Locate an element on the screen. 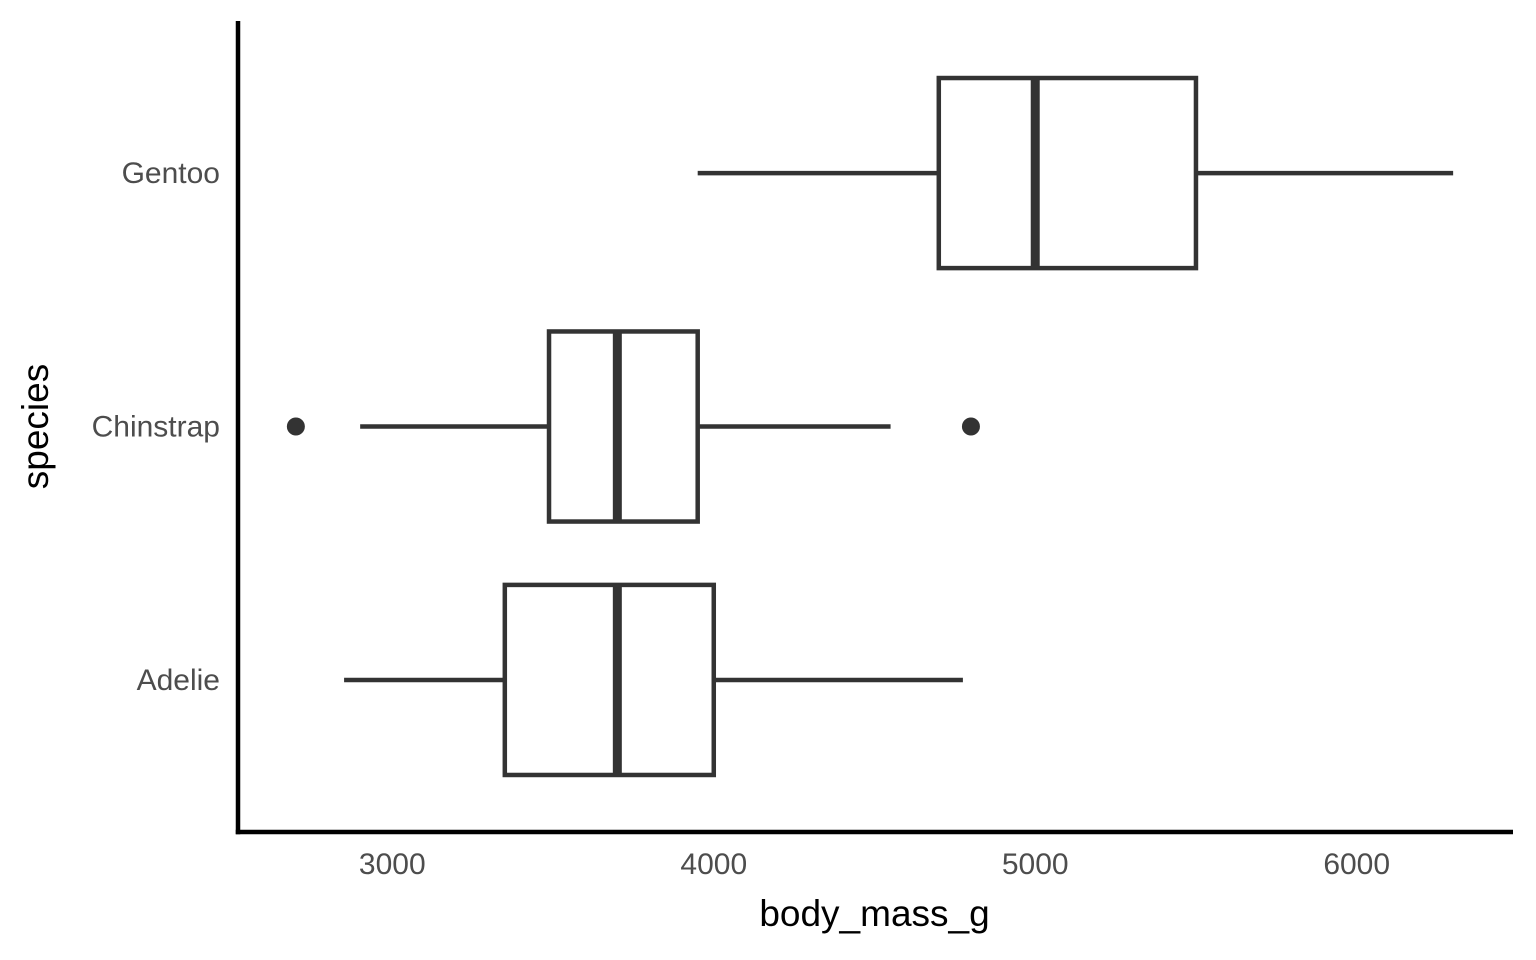 The width and height of the screenshot is (1536, 960). x-tick-label-3000: 3000 is located at coordinates (392, 864).